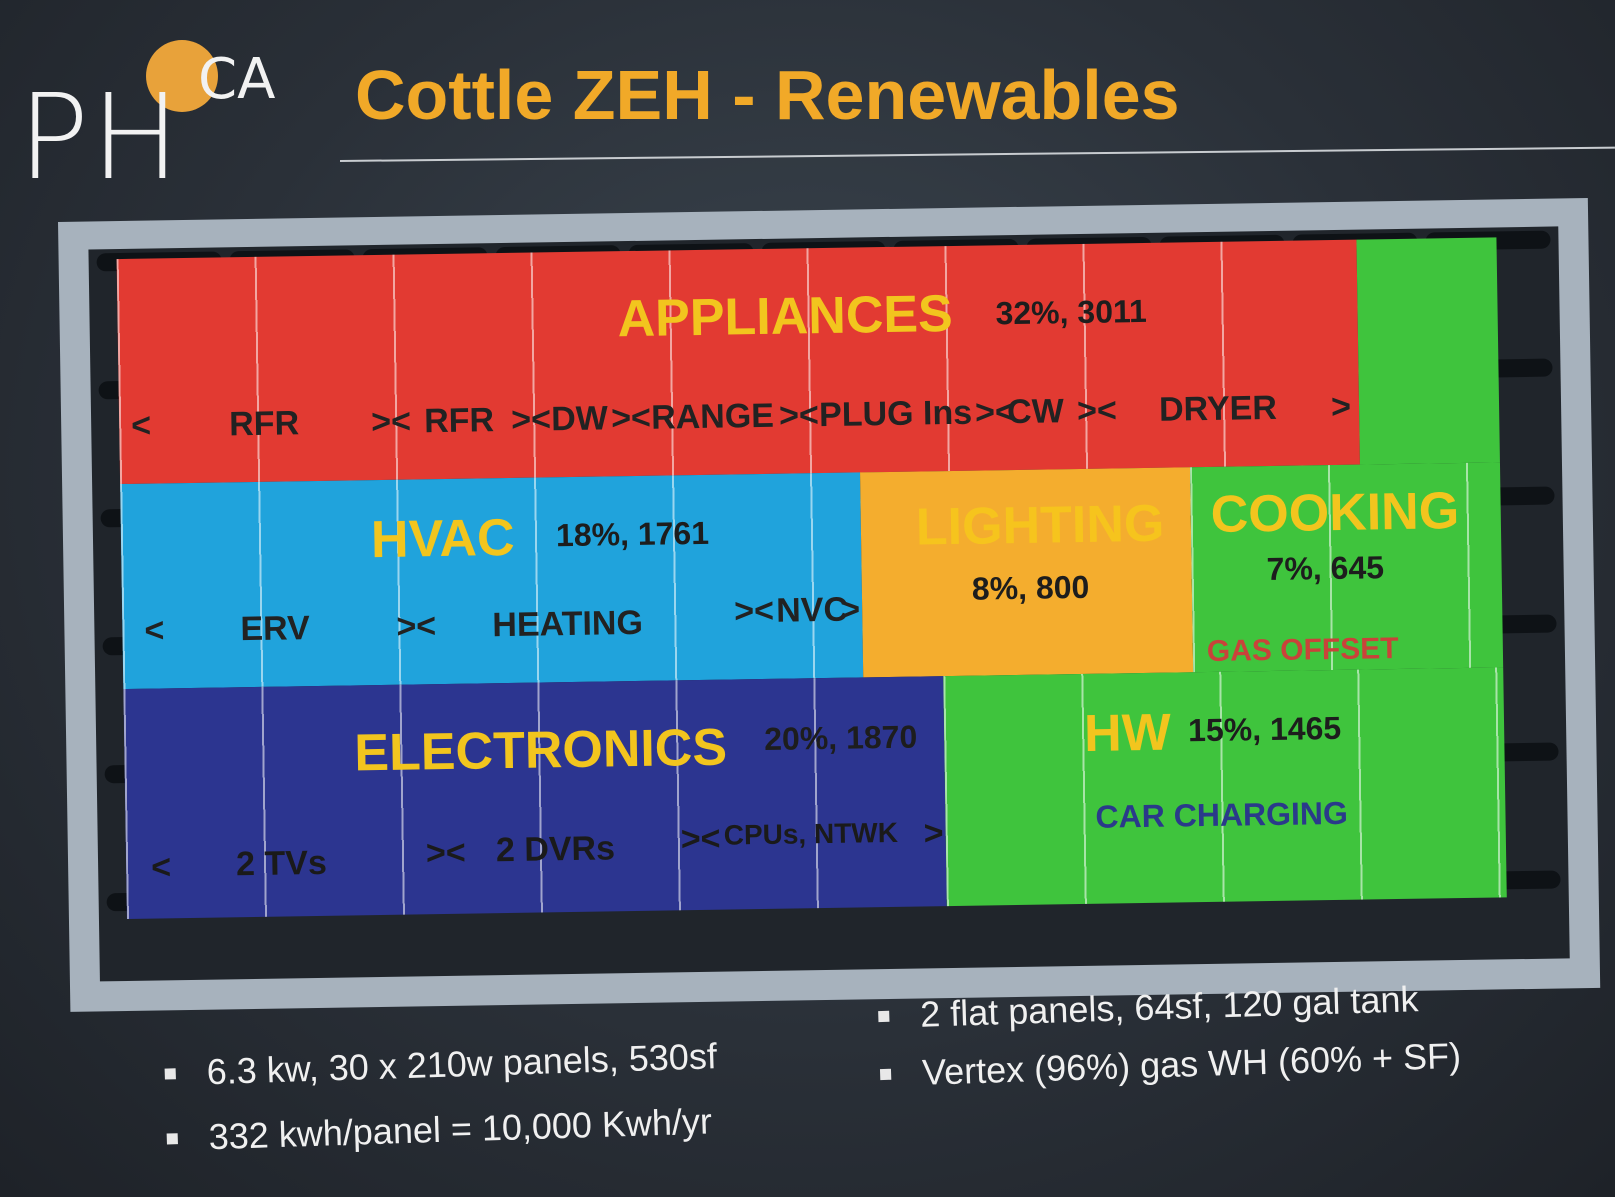 The image size is (1615, 1197). I want to click on hw-block: HW 15%, 1465 CAR CHARGING, so click(1225, 787).